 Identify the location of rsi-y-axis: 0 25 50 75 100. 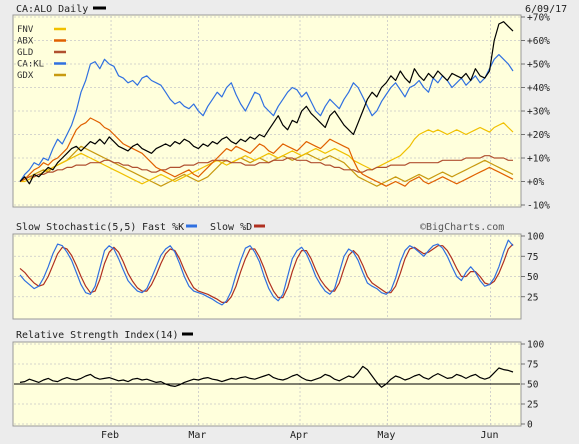
(532, 385).